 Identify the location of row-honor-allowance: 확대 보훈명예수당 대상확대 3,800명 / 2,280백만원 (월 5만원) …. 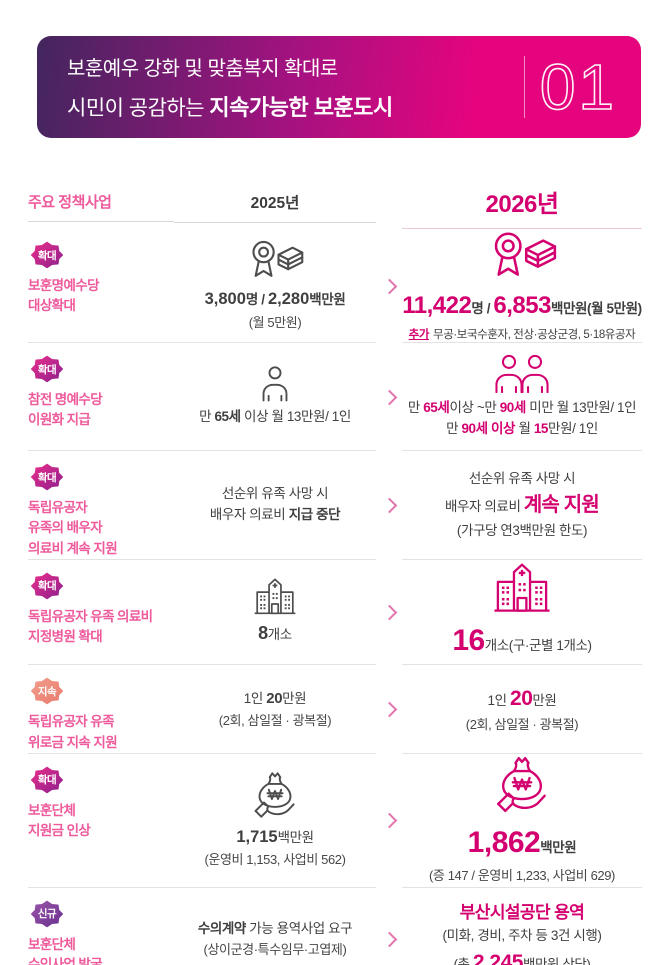
(335, 286).